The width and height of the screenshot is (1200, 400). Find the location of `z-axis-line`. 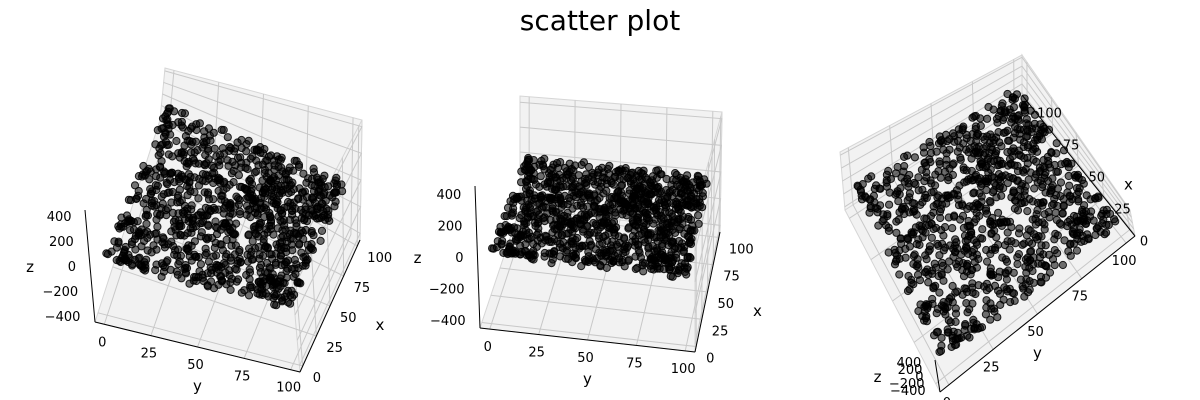

z-axis-line is located at coordinates (937, 376).